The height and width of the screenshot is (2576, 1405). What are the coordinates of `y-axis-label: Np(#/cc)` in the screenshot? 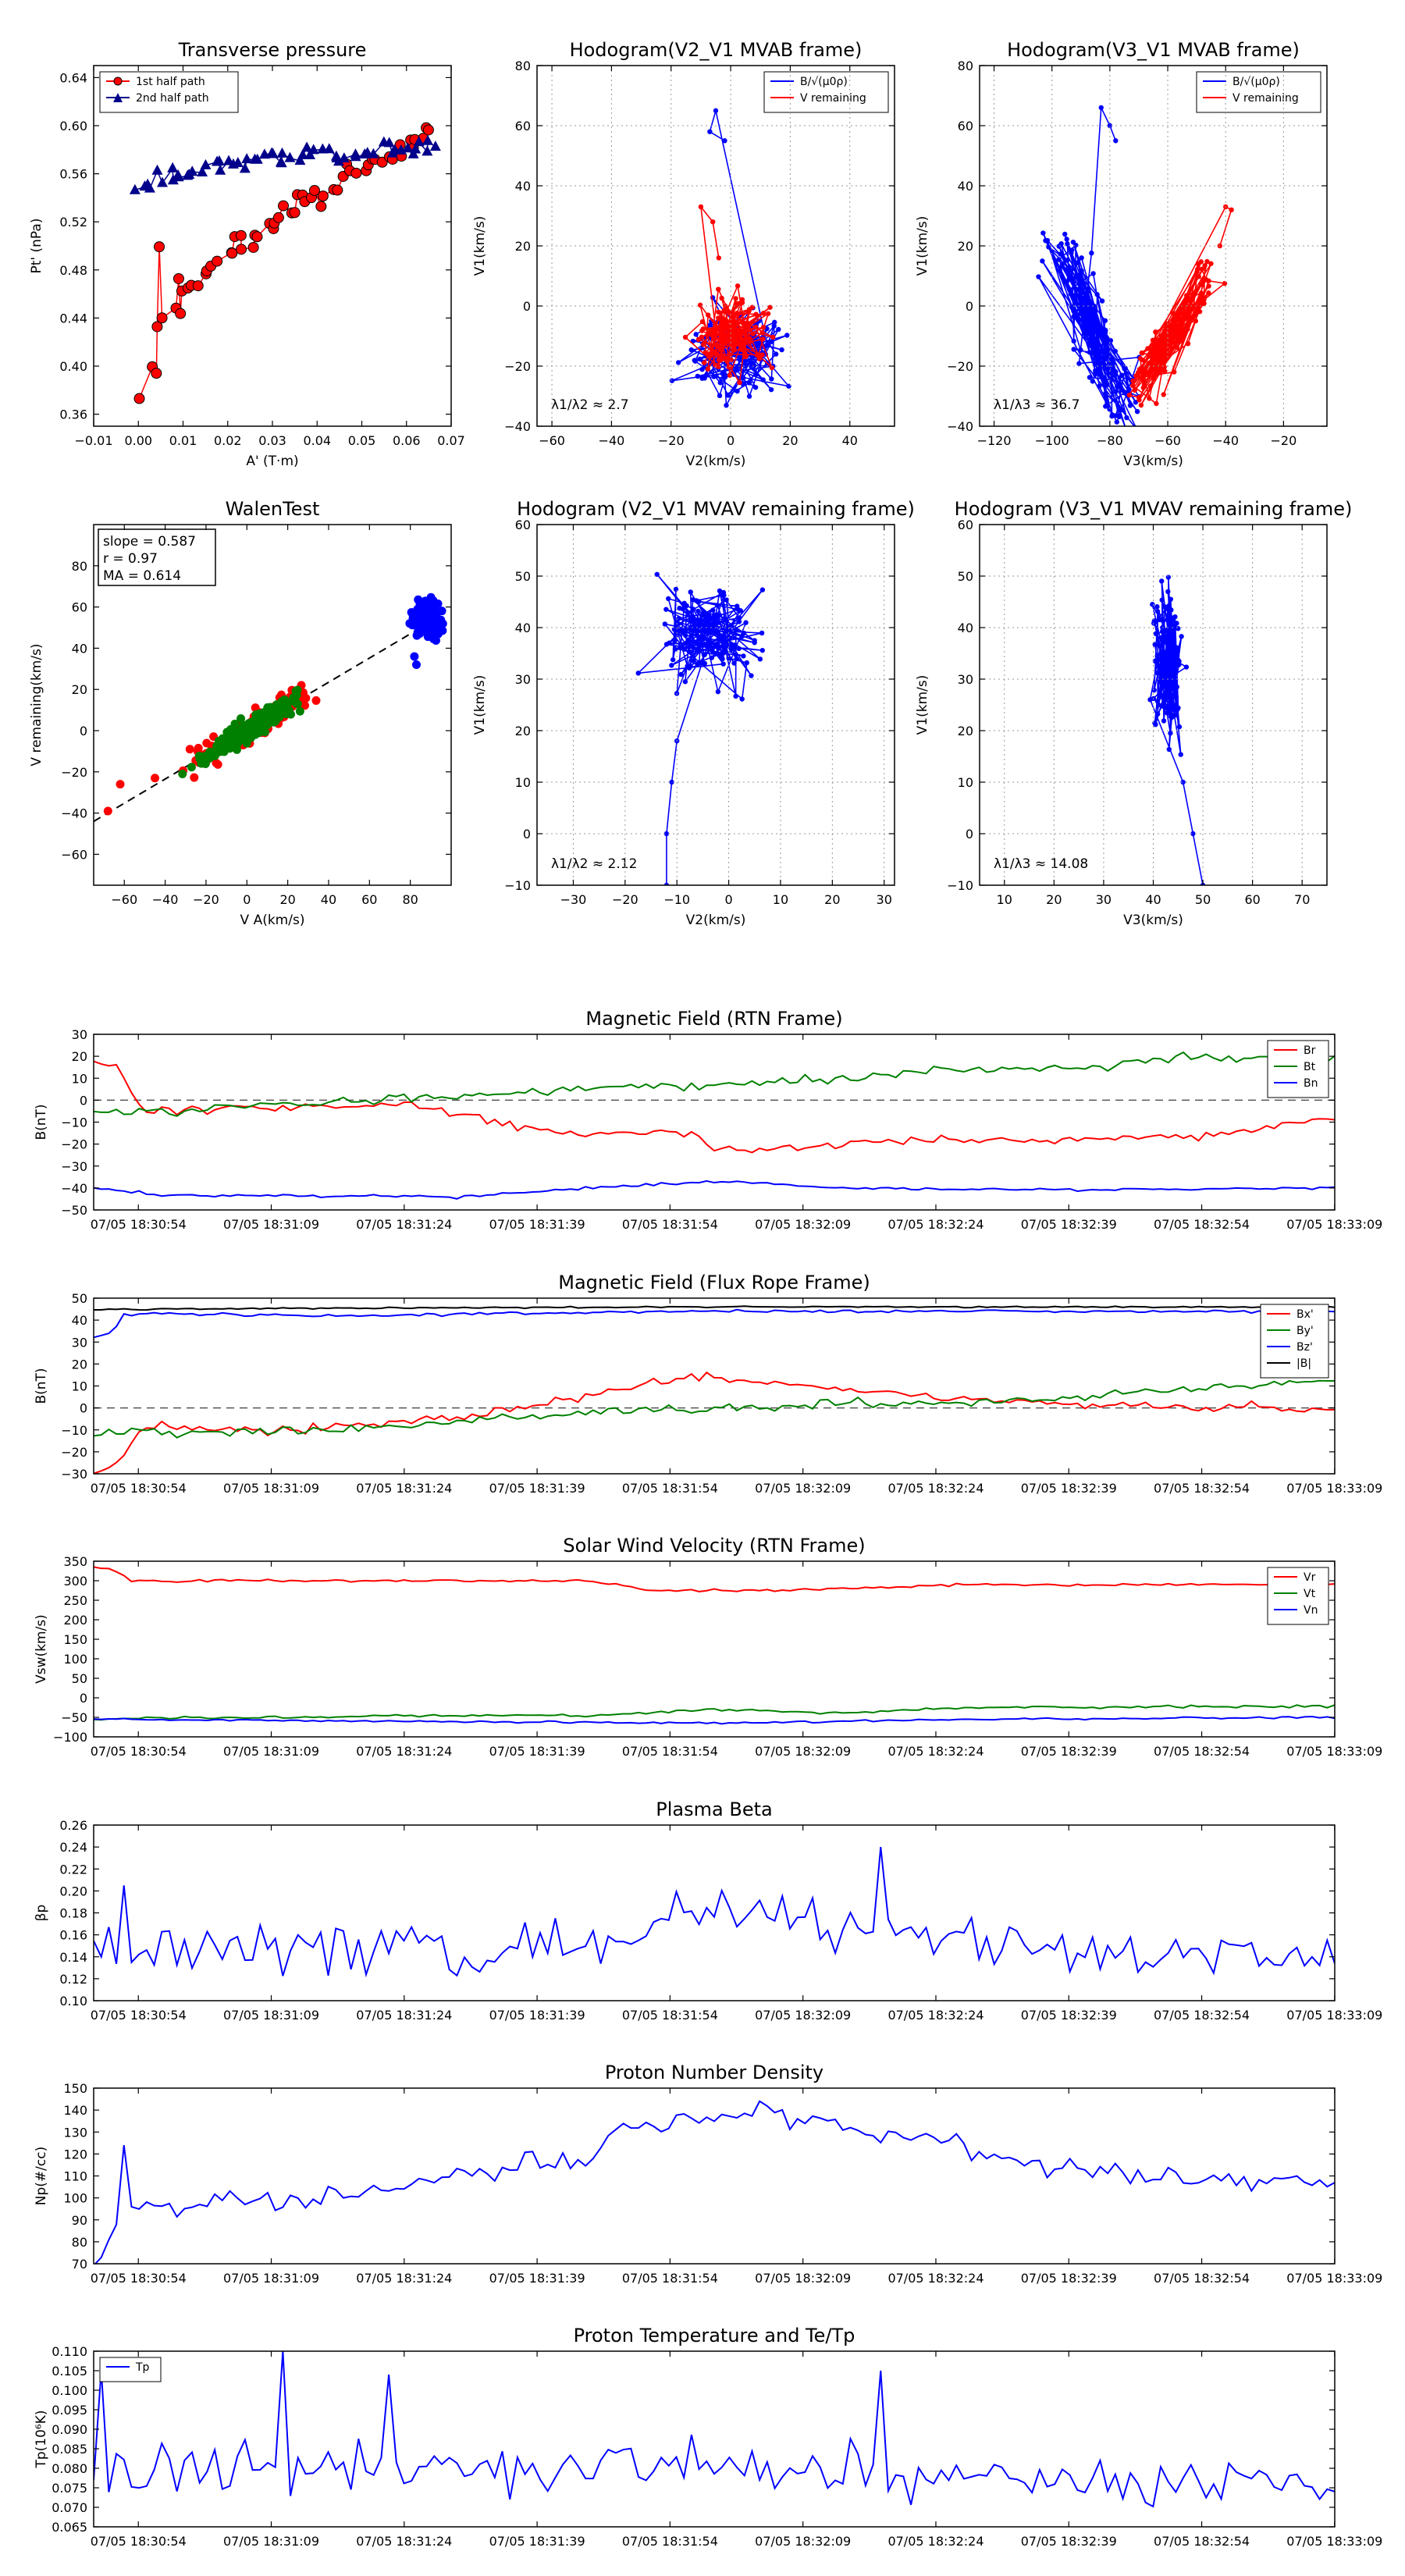 It's located at (41, 2176).